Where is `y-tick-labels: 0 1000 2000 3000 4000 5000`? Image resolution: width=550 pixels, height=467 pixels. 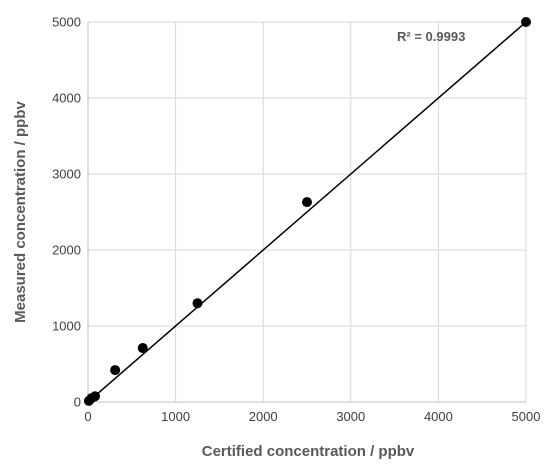 y-tick-labels: 0 1000 2000 3000 4000 5000 is located at coordinates (66, 212).